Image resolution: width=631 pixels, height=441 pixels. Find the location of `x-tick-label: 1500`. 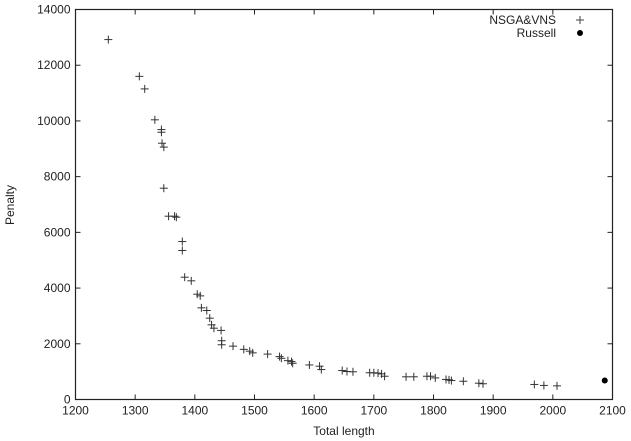

x-tick-label: 1500 is located at coordinates (254, 411).